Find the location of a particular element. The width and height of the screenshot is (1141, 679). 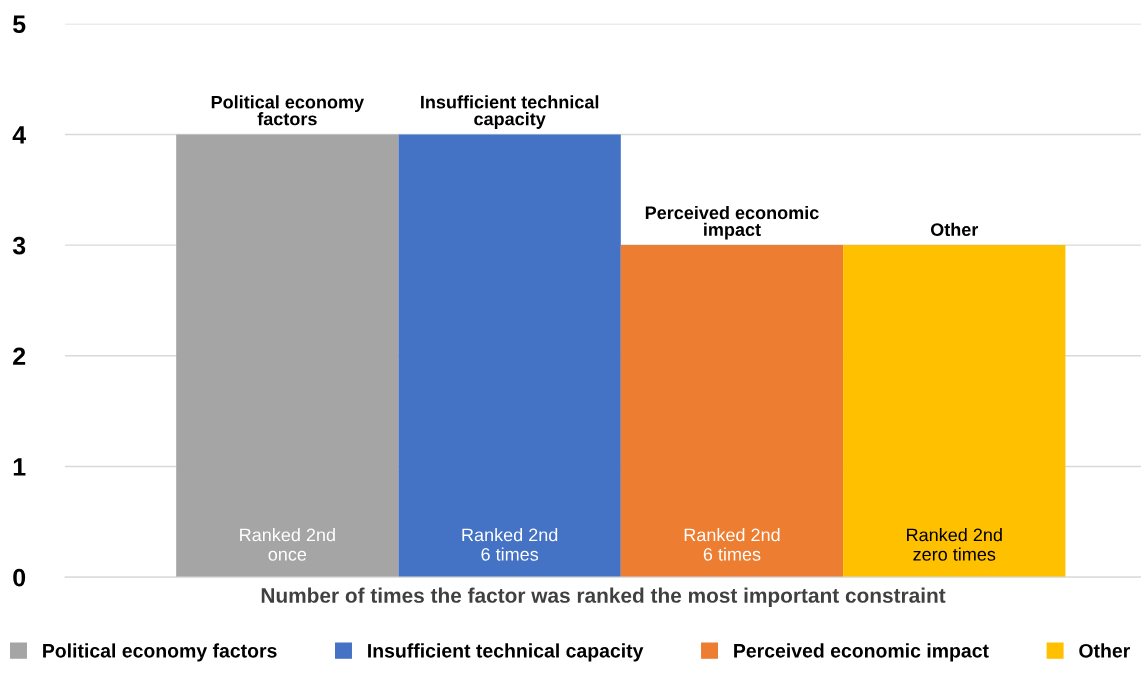

x-axis-title: Number of times the factor was ranked the most important constraint is located at coordinates (603, 597).